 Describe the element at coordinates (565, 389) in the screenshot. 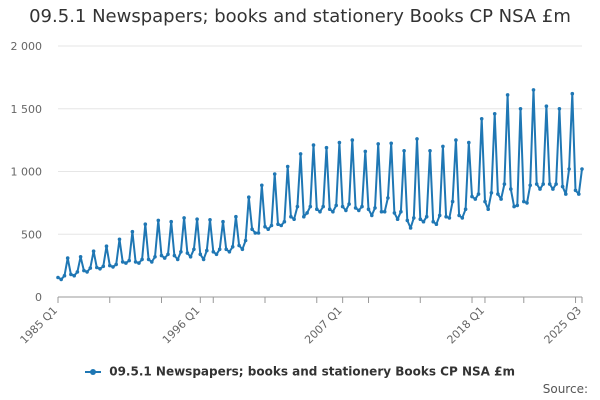

I see `source-label: Source:` at that location.